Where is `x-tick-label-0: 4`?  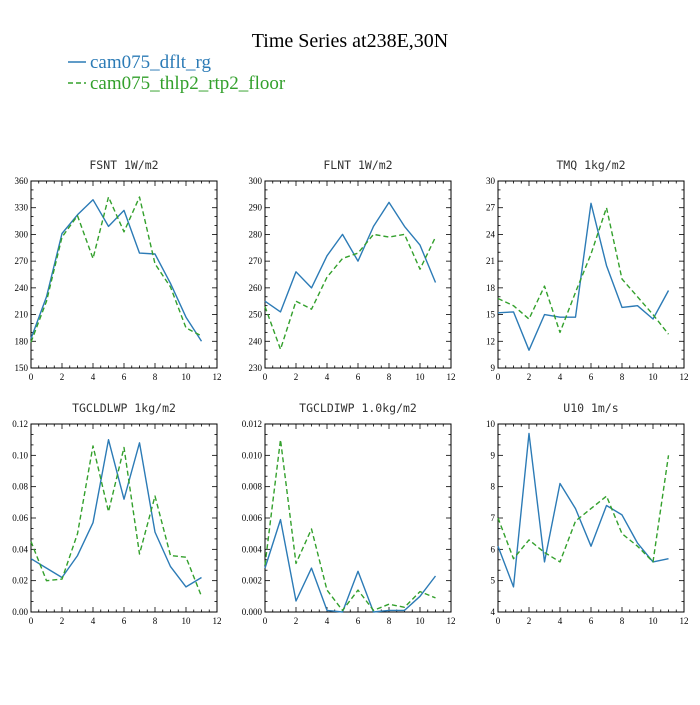
x-tick-label-0: 4 is located at coordinates (93, 377).